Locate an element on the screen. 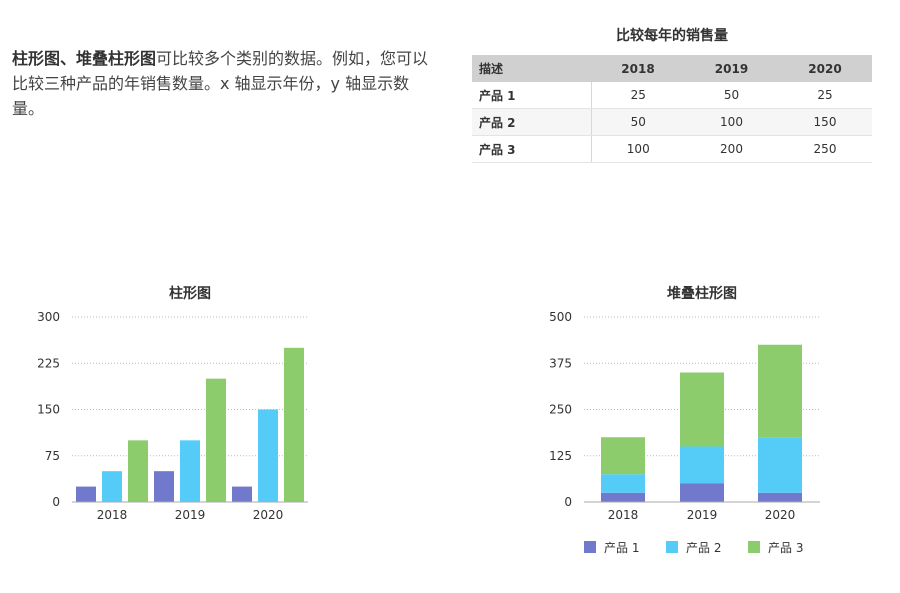 Image resolution: width=900 pixels, height=593 pixels. table-row-label: 产品 1 is located at coordinates (532, 95).